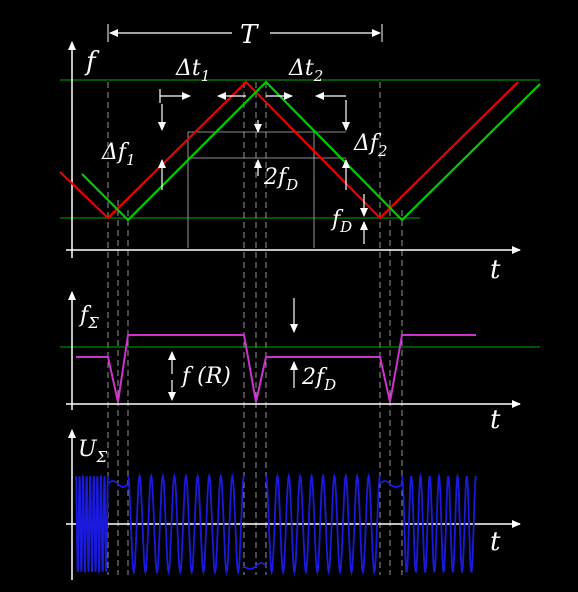 The height and width of the screenshot is (592, 578). I want to click on two-fd-label: 2fD, so click(280, 179).